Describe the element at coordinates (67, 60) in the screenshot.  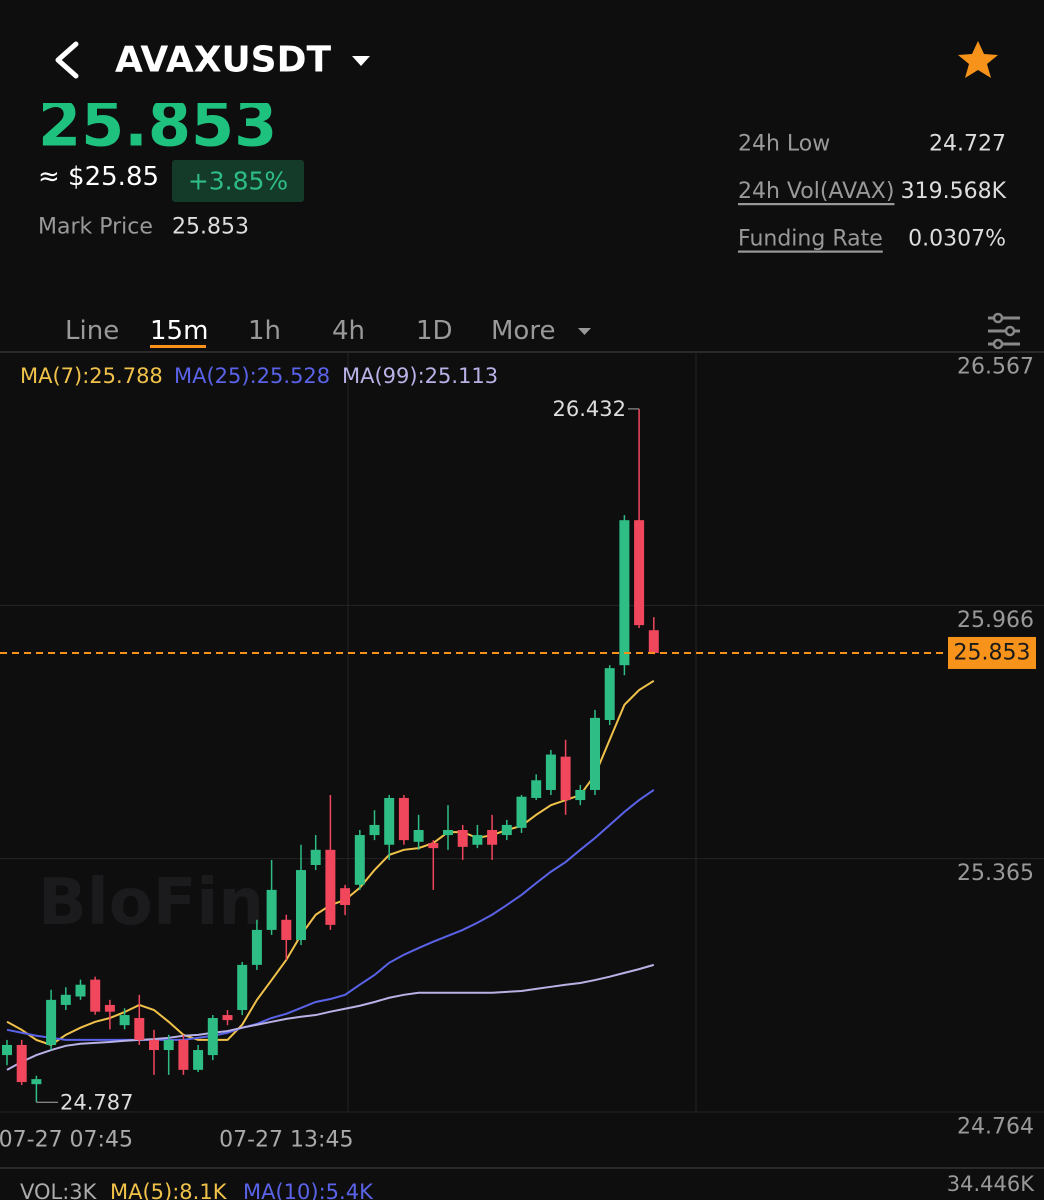
I see `back-button` at that location.